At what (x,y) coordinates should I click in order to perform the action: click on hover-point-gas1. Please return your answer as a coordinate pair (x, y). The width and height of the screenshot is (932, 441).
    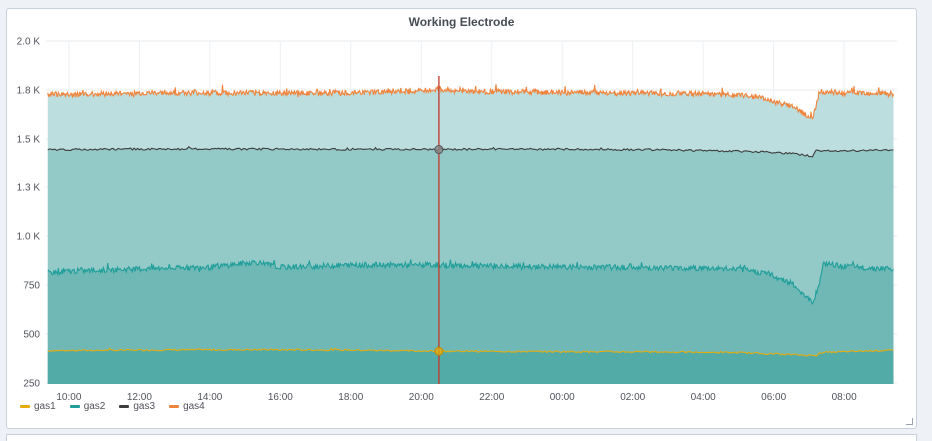
    Looking at the image, I should click on (439, 351).